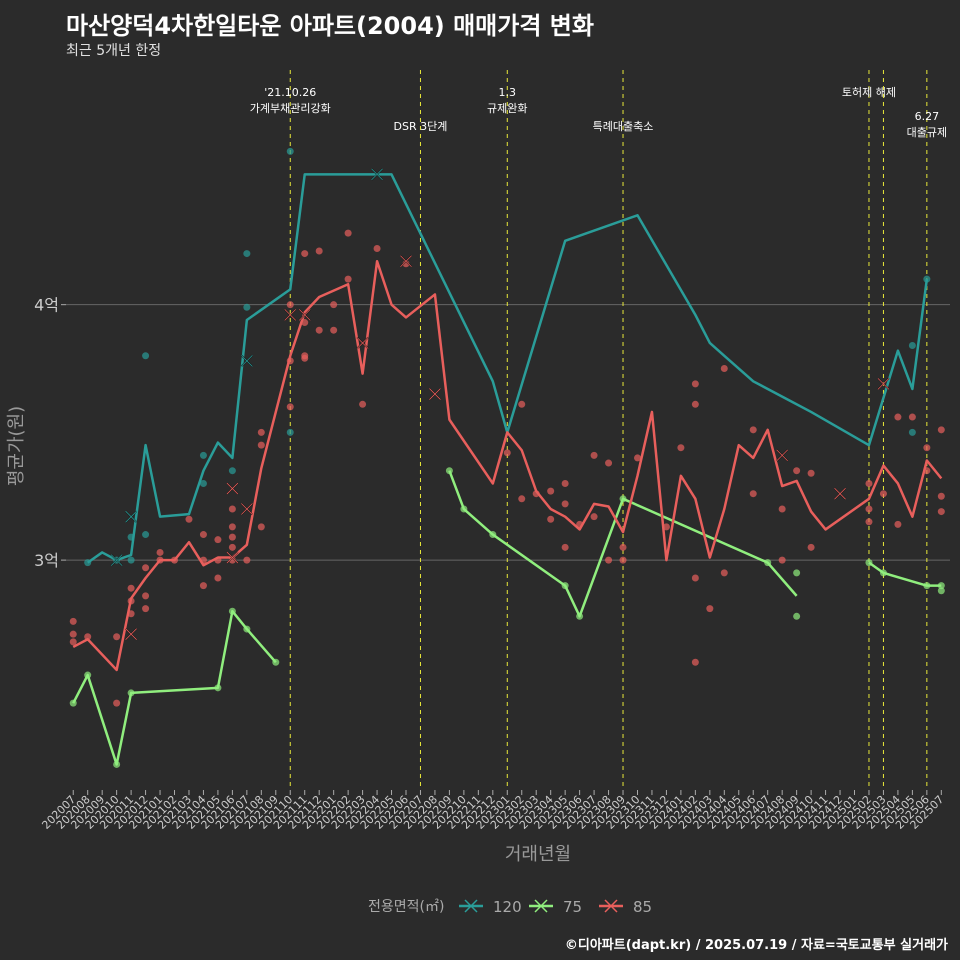  I want to click on event-label: DSR 3단계, so click(421, 126).